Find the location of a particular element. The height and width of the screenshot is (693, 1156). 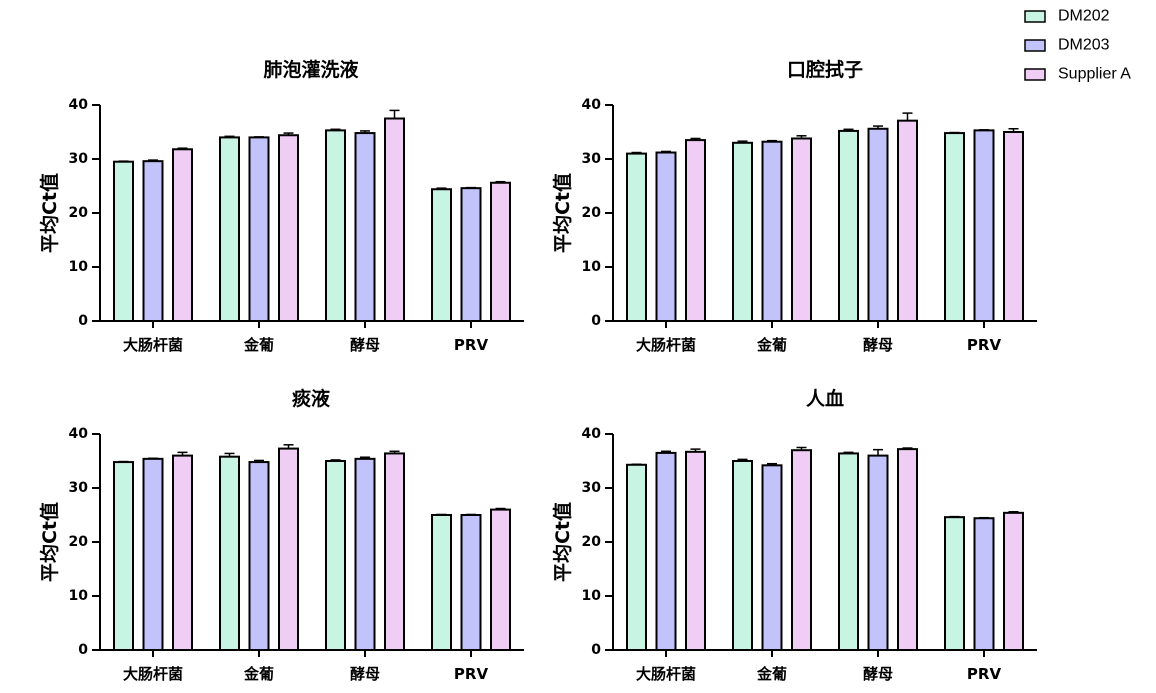

chart-title: 口腔拭子 is located at coordinates (825, 69).